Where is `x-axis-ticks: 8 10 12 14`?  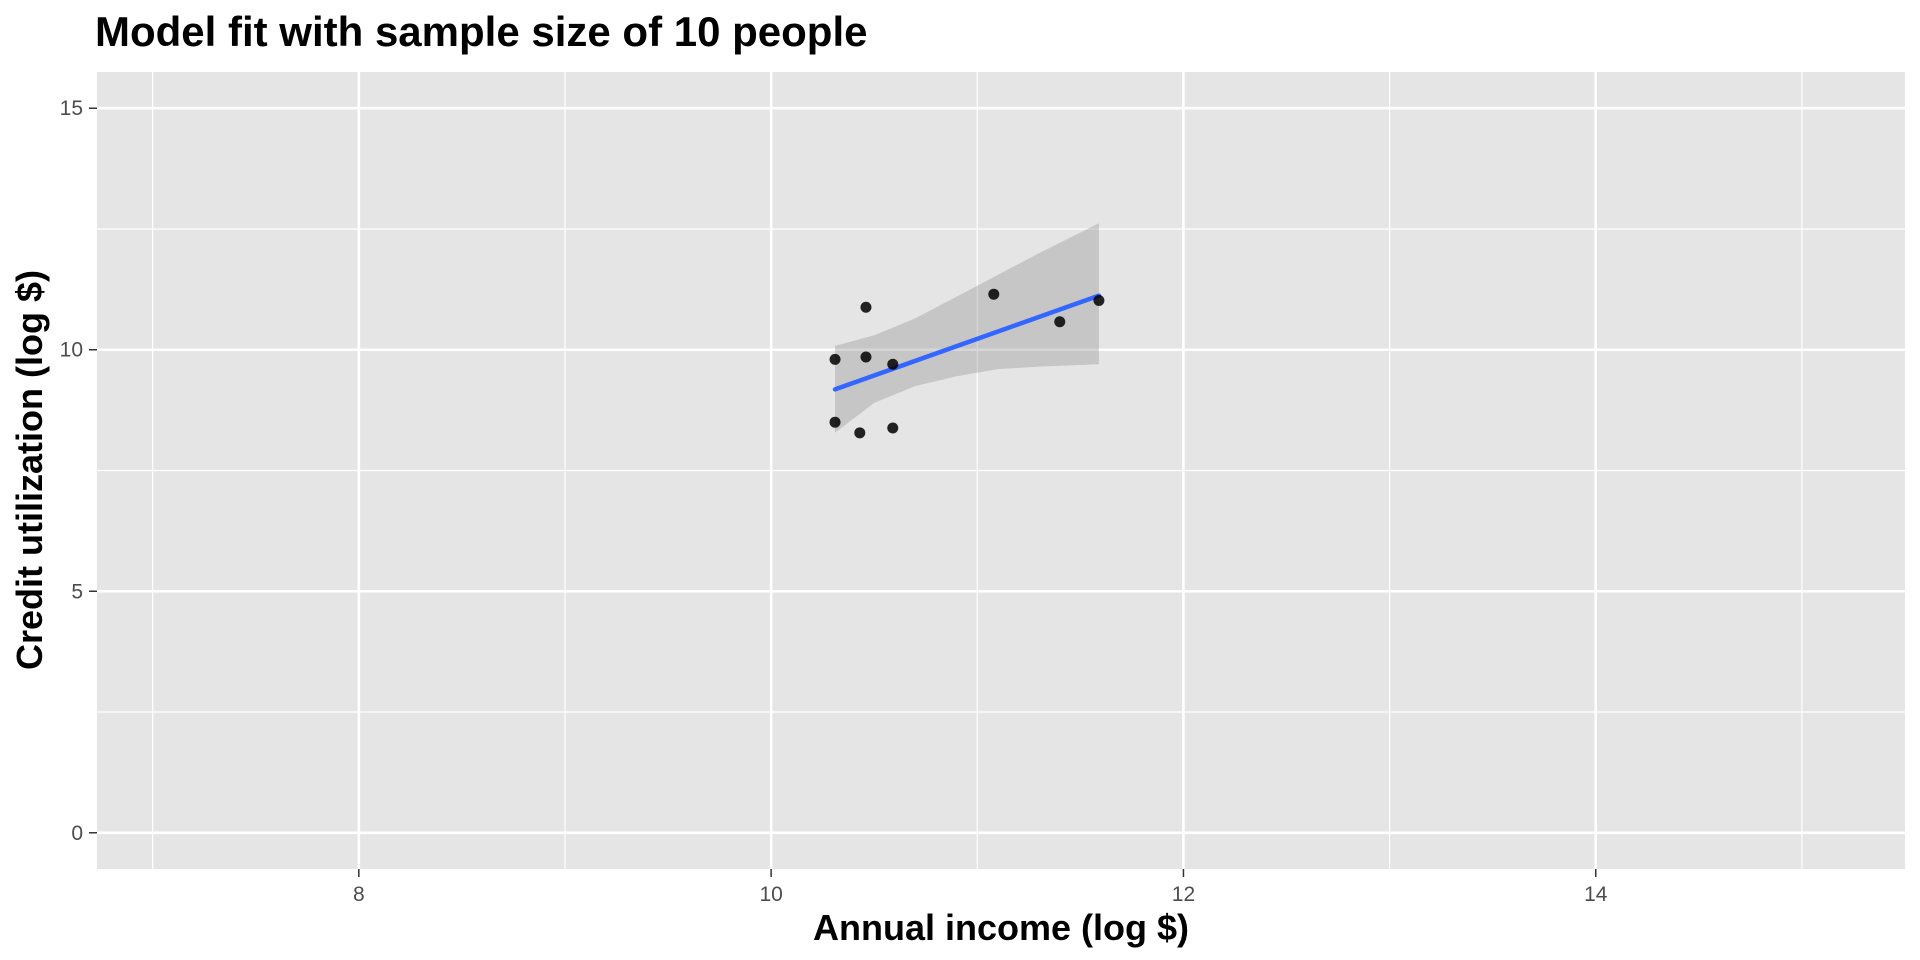
x-axis-ticks: 8 10 12 14 is located at coordinates (980, 887).